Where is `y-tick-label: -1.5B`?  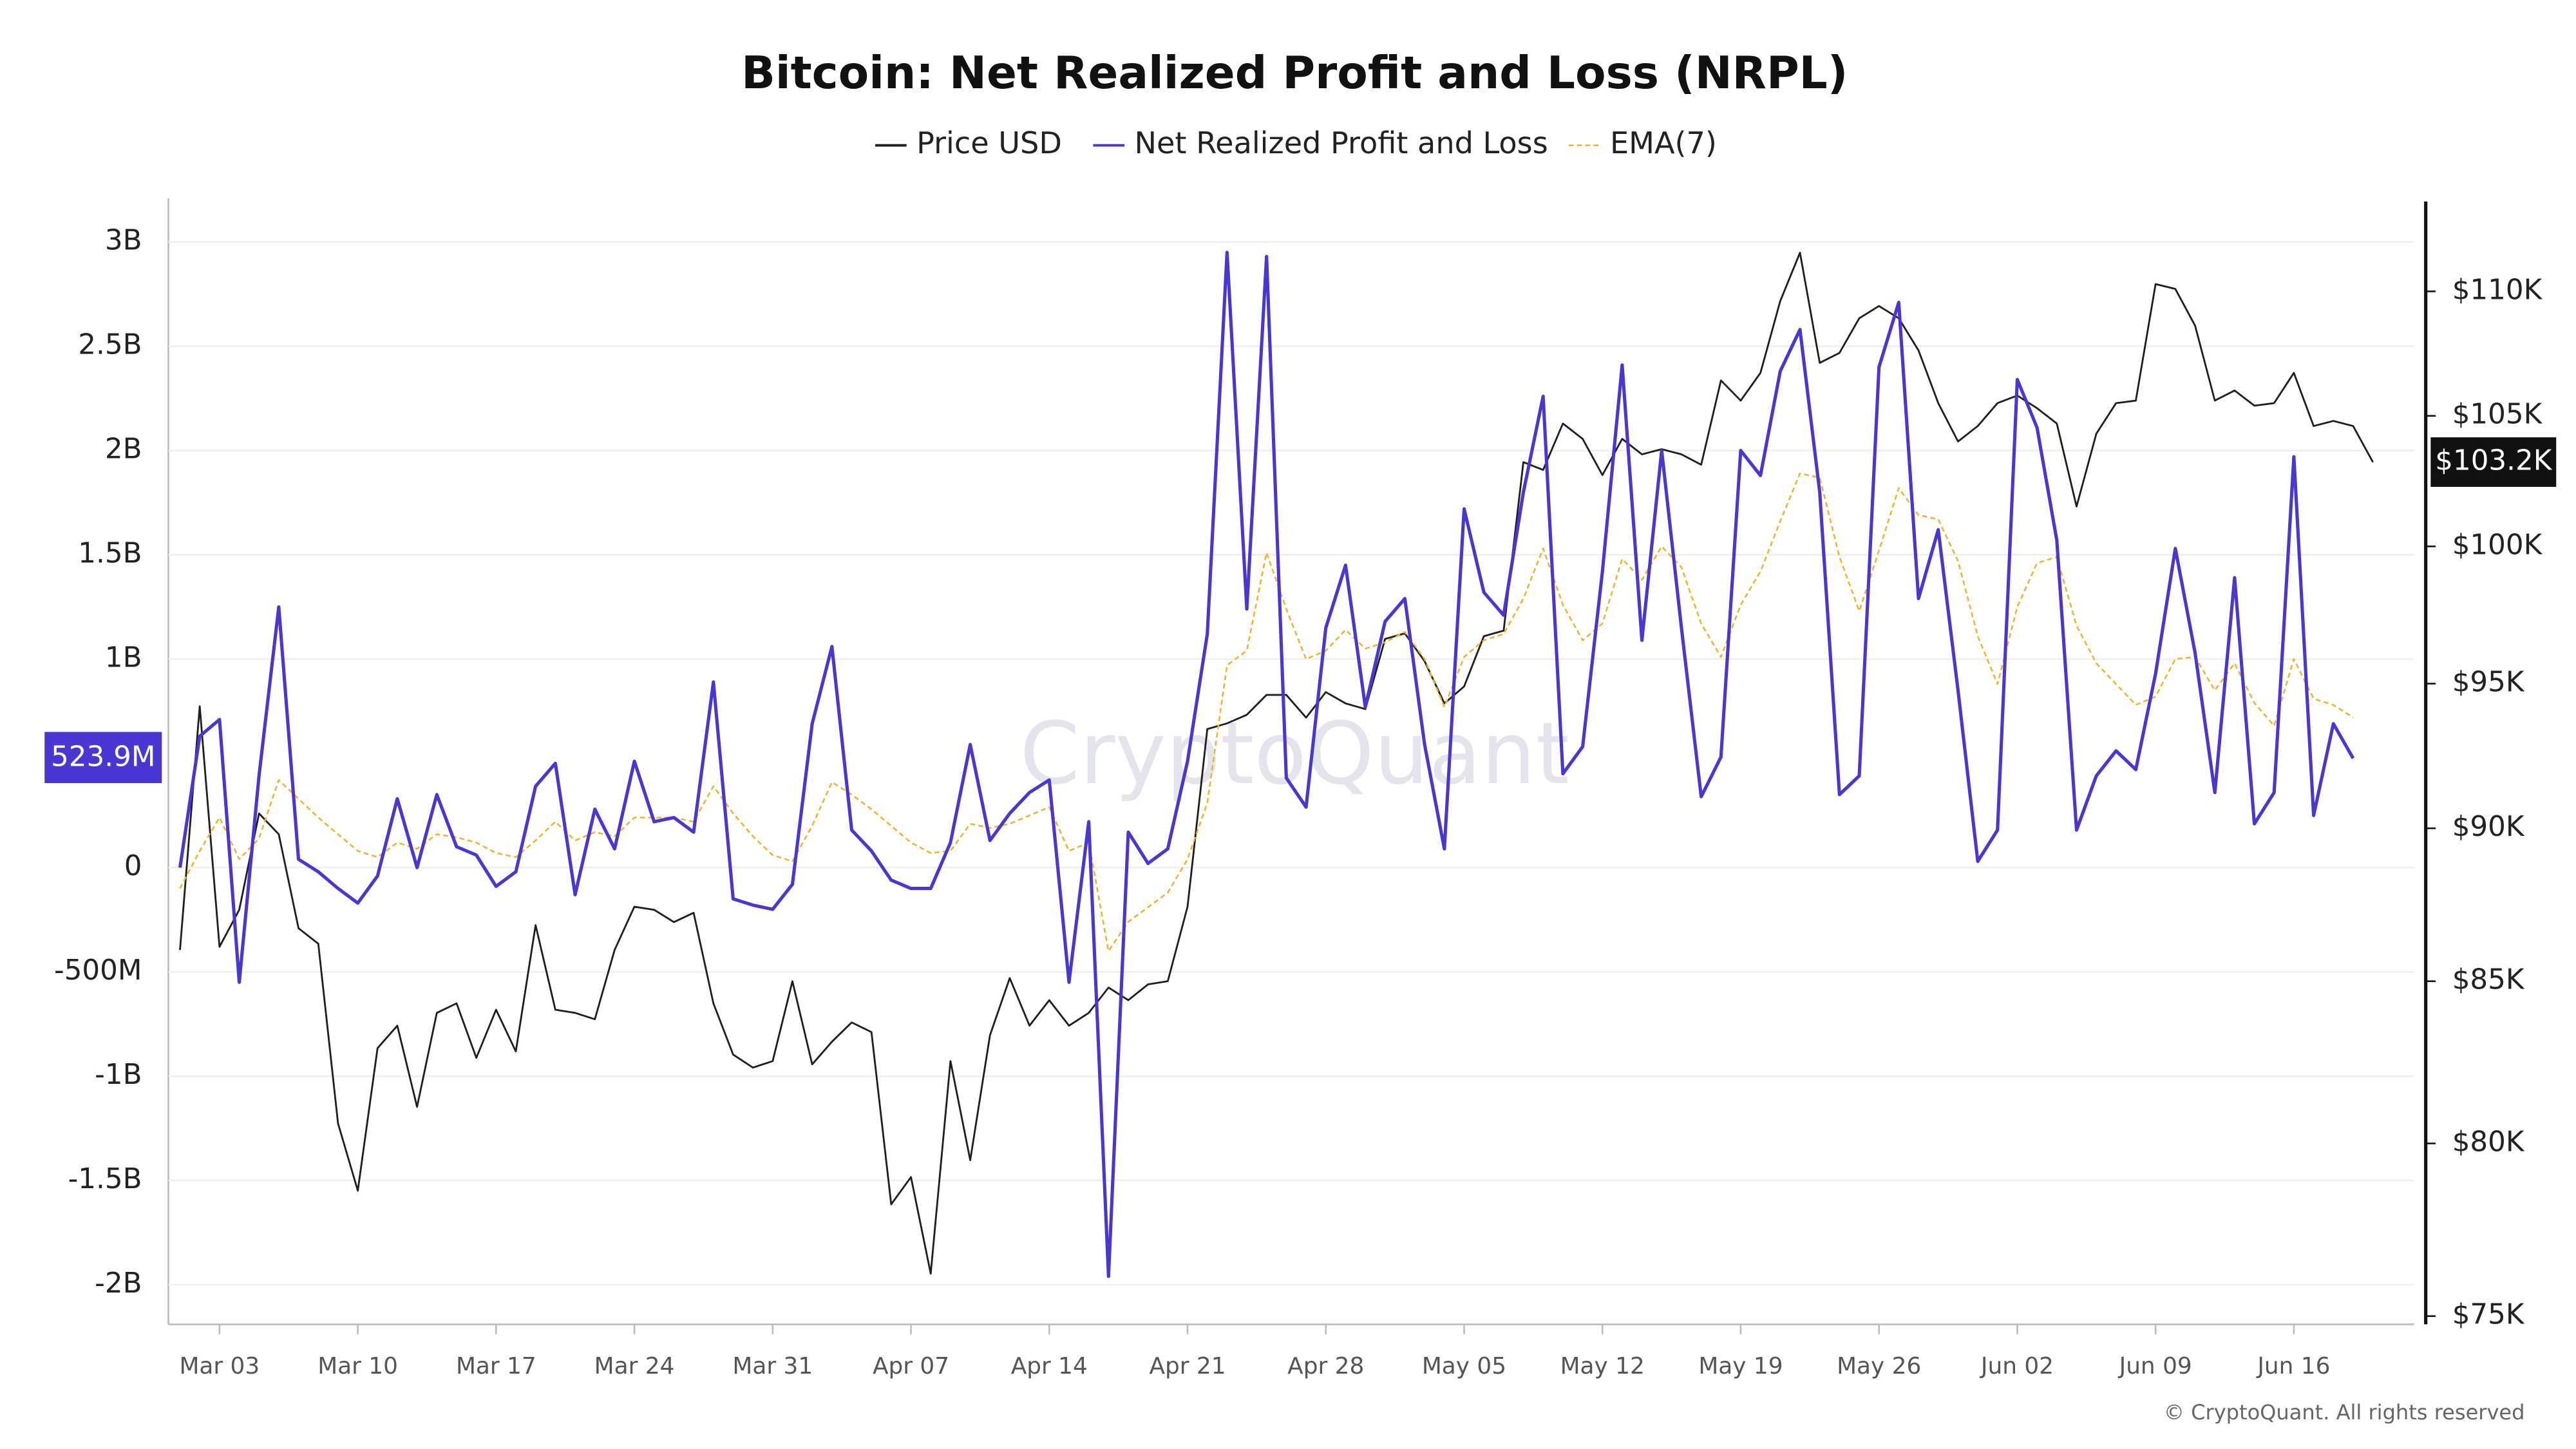
y-tick-label: -1.5B is located at coordinates (105, 1179).